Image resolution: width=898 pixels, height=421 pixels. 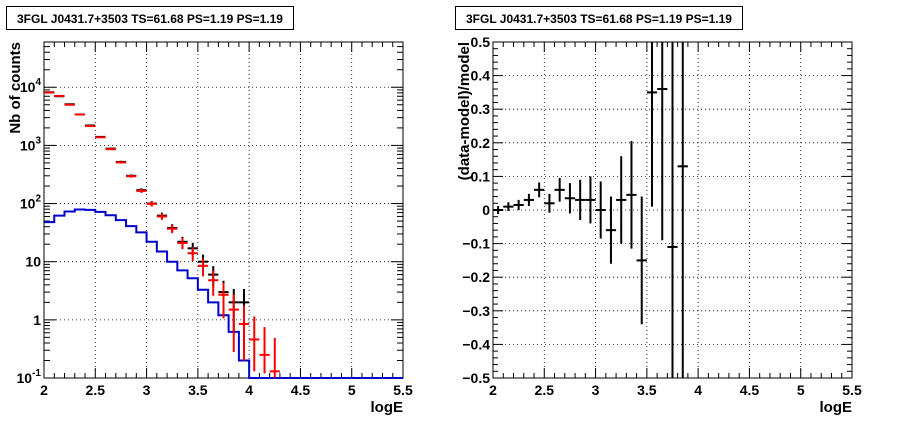 I want to click on y-tick-label: 10⁴, so click(x=31, y=86).